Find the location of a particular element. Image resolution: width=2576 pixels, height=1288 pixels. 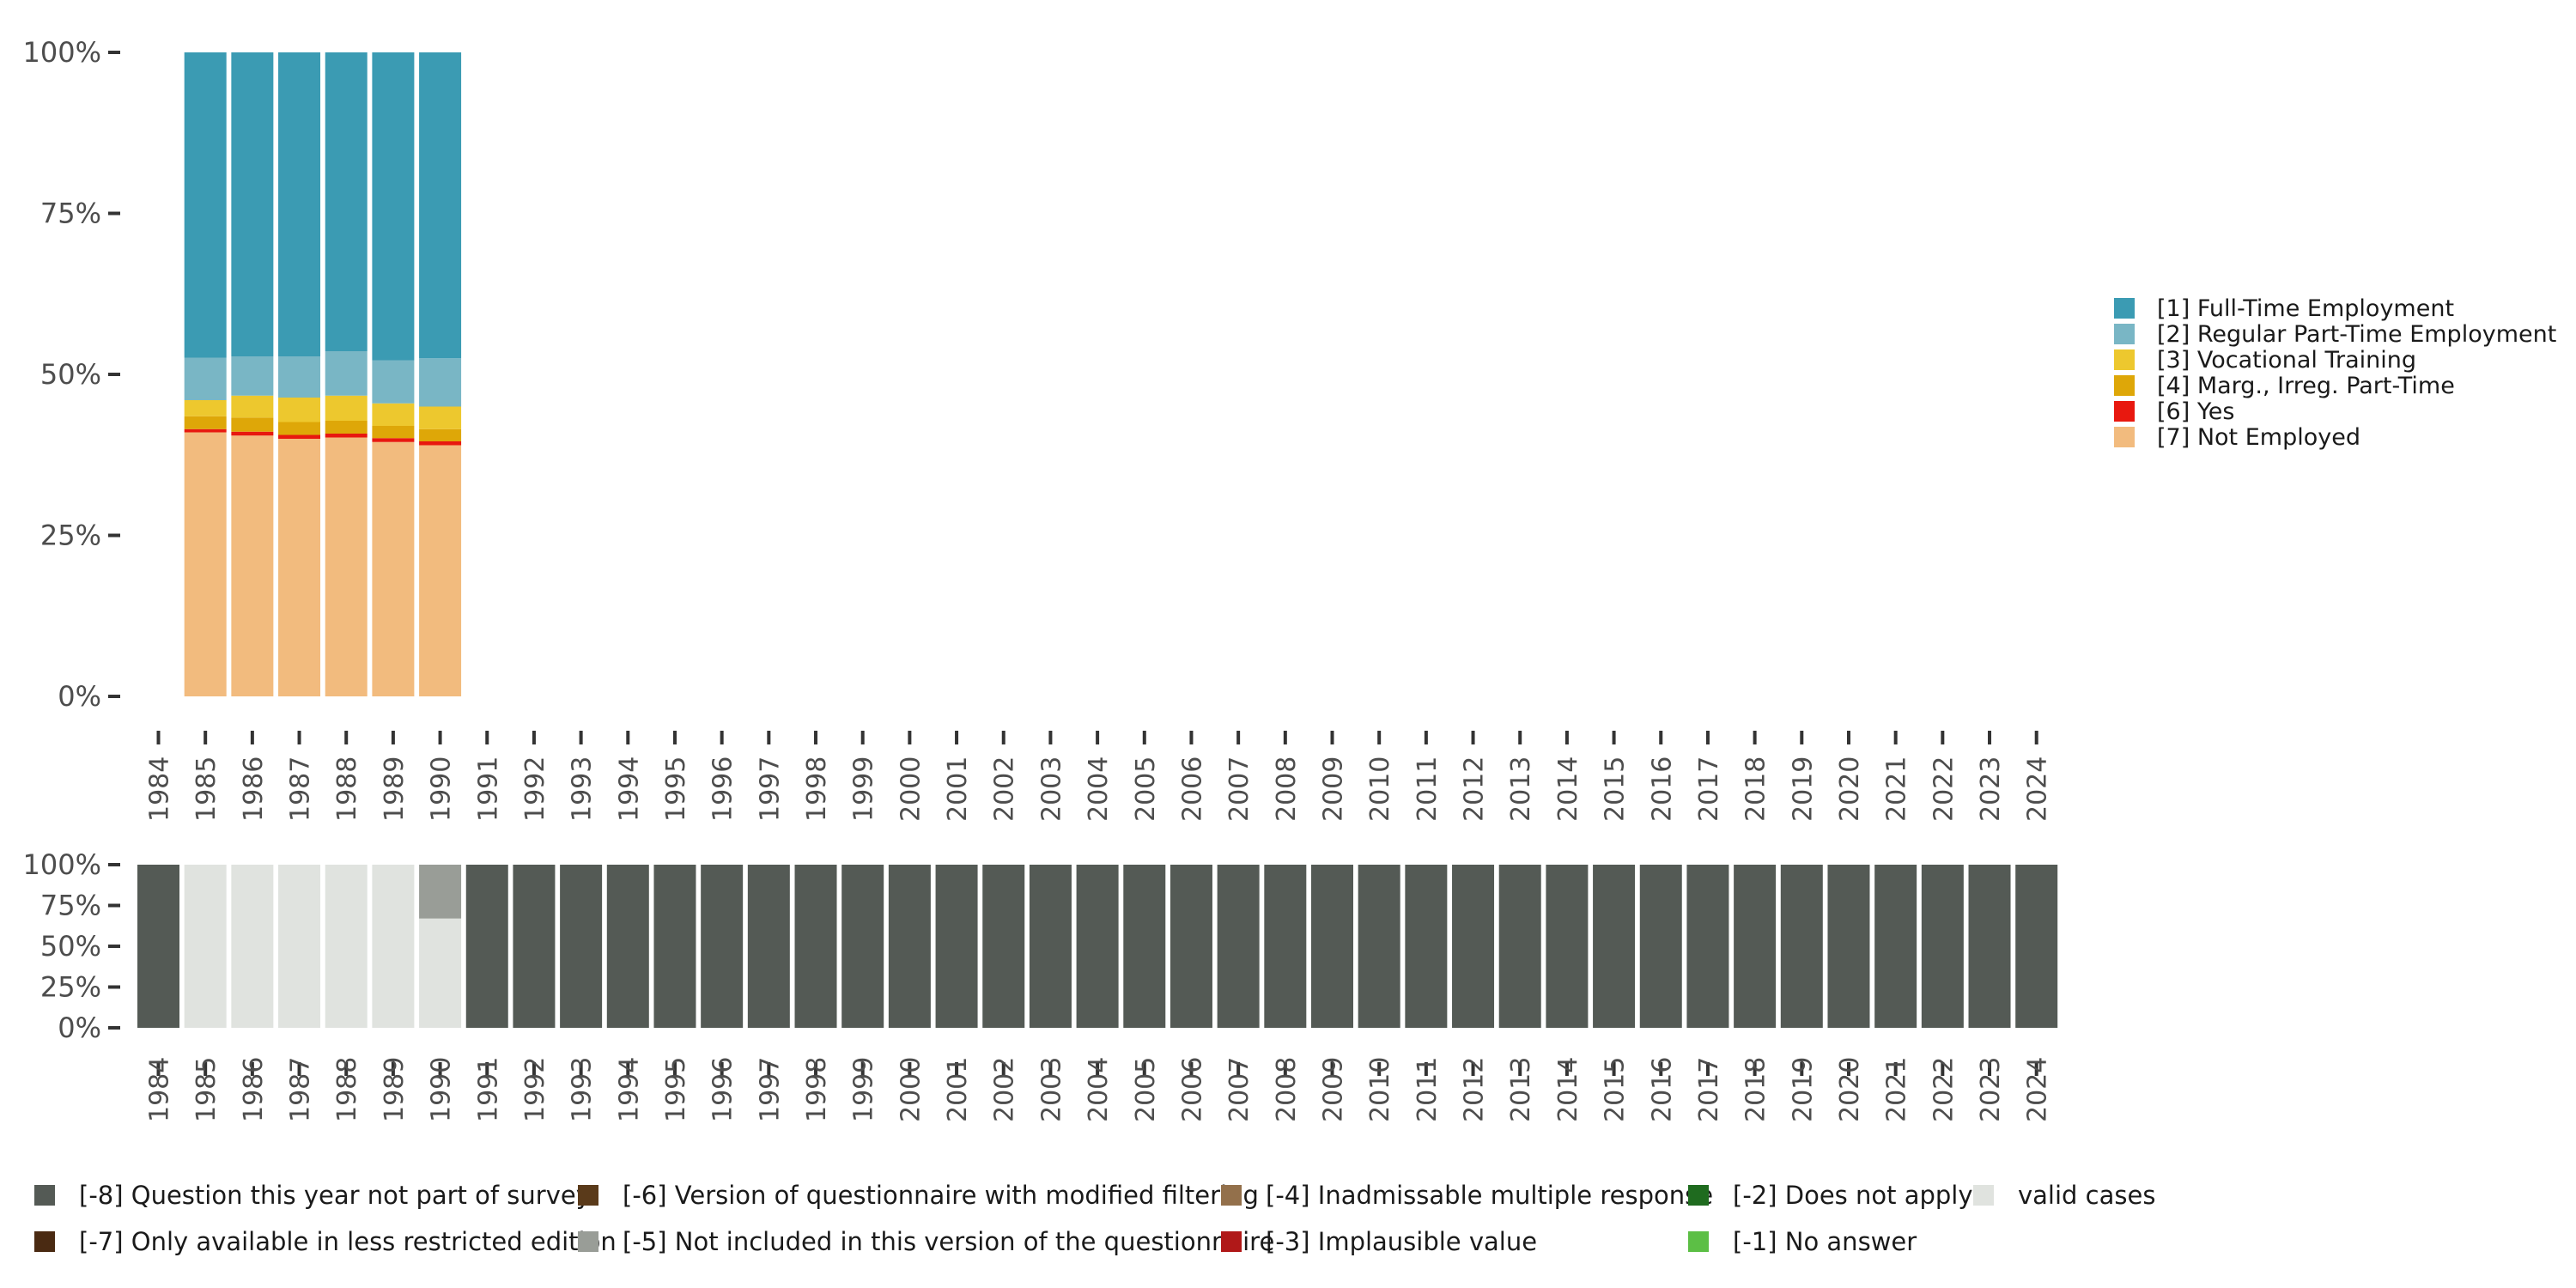

legend-label: [7] Not Employed is located at coordinates (2258, 438).